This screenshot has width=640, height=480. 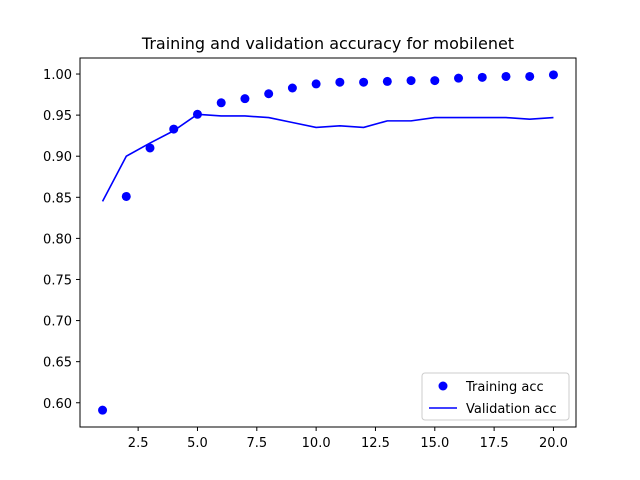 What do you see at coordinates (443, 386) in the screenshot?
I see `legend-marker-swatch` at bounding box center [443, 386].